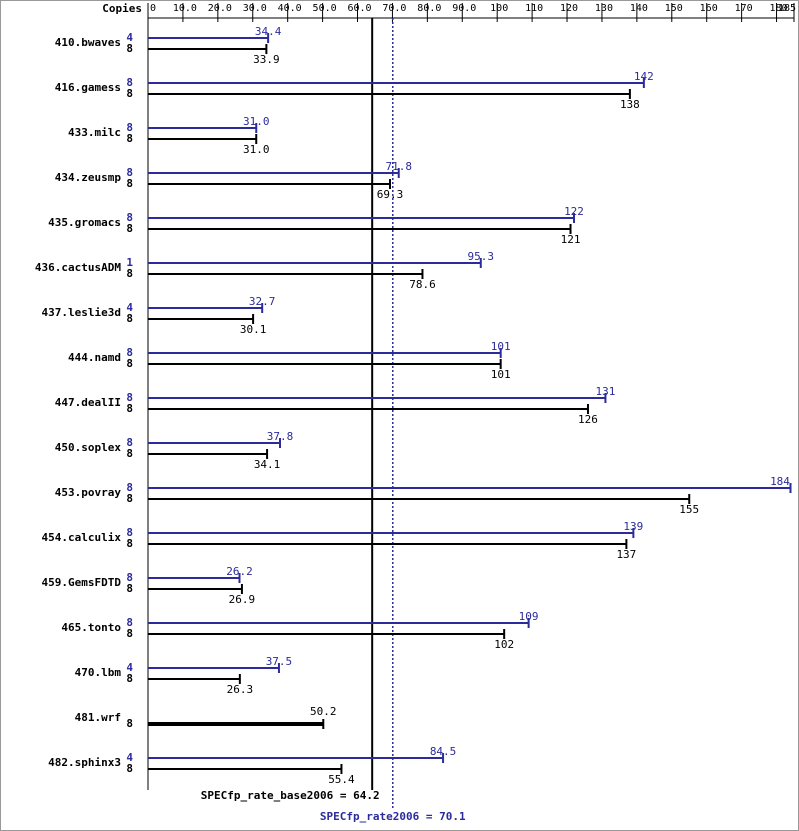 This screenshot has width=799, height=831. Describe the element at coordinates (266, 59) in the screenshot. I see `value-label: 33.9` at that location.